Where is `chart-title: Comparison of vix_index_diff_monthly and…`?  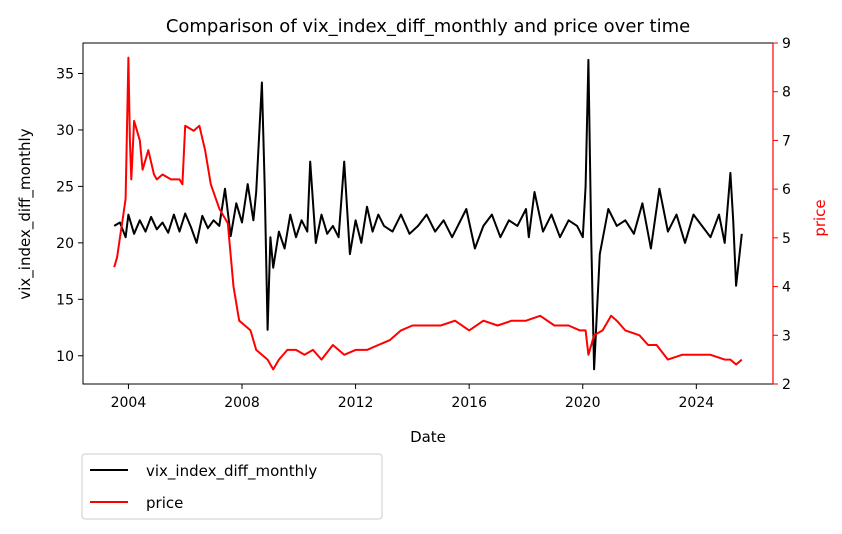 chart-title: Comparison of vix_index_diff_monthly and… is located at coordinates (428, 26).